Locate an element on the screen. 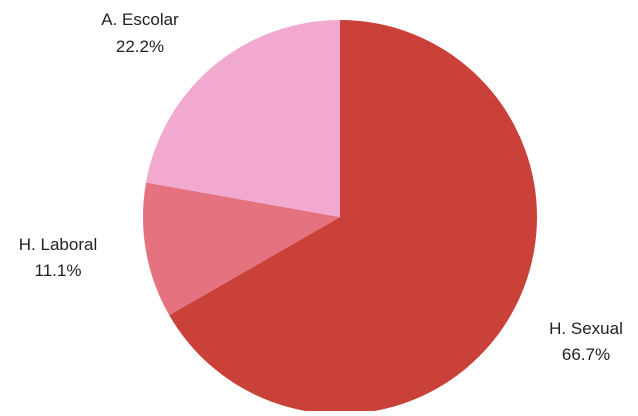  slice-label-a-escolar: A. Escolar is located at coordinates (140, 19).